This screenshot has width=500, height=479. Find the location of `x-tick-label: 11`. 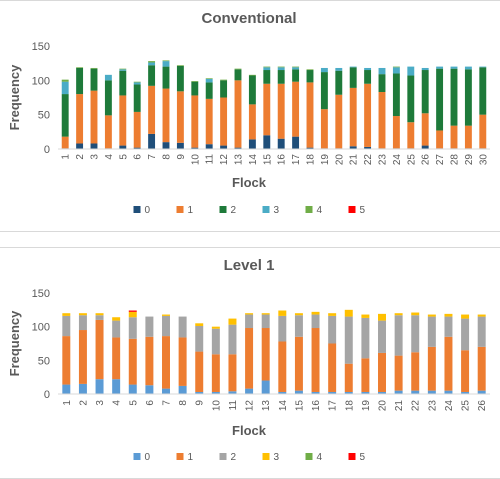

x-tick-label: 11 is located at coordinates (210, 159).